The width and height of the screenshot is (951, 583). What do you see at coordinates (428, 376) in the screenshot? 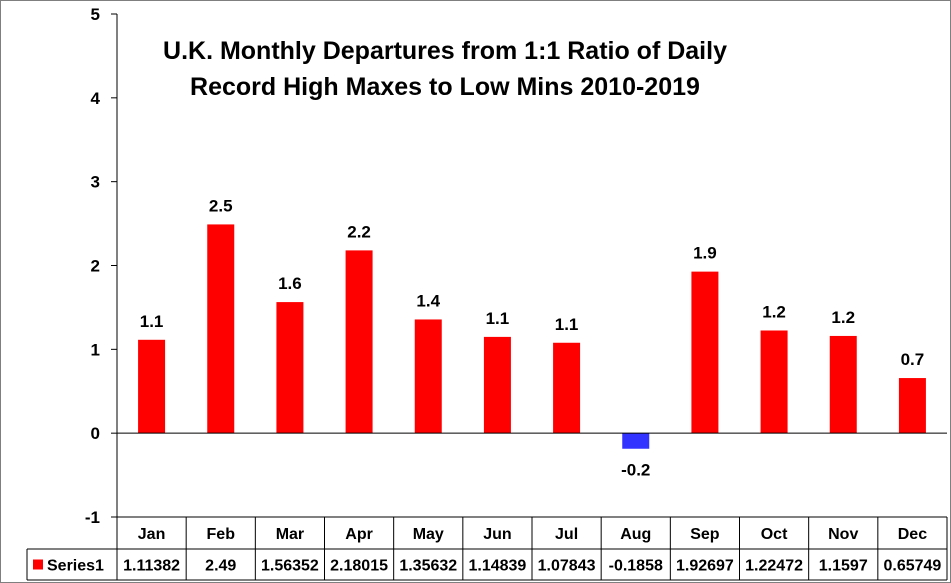
I see `bar-may` at bounding box center [428, 376].